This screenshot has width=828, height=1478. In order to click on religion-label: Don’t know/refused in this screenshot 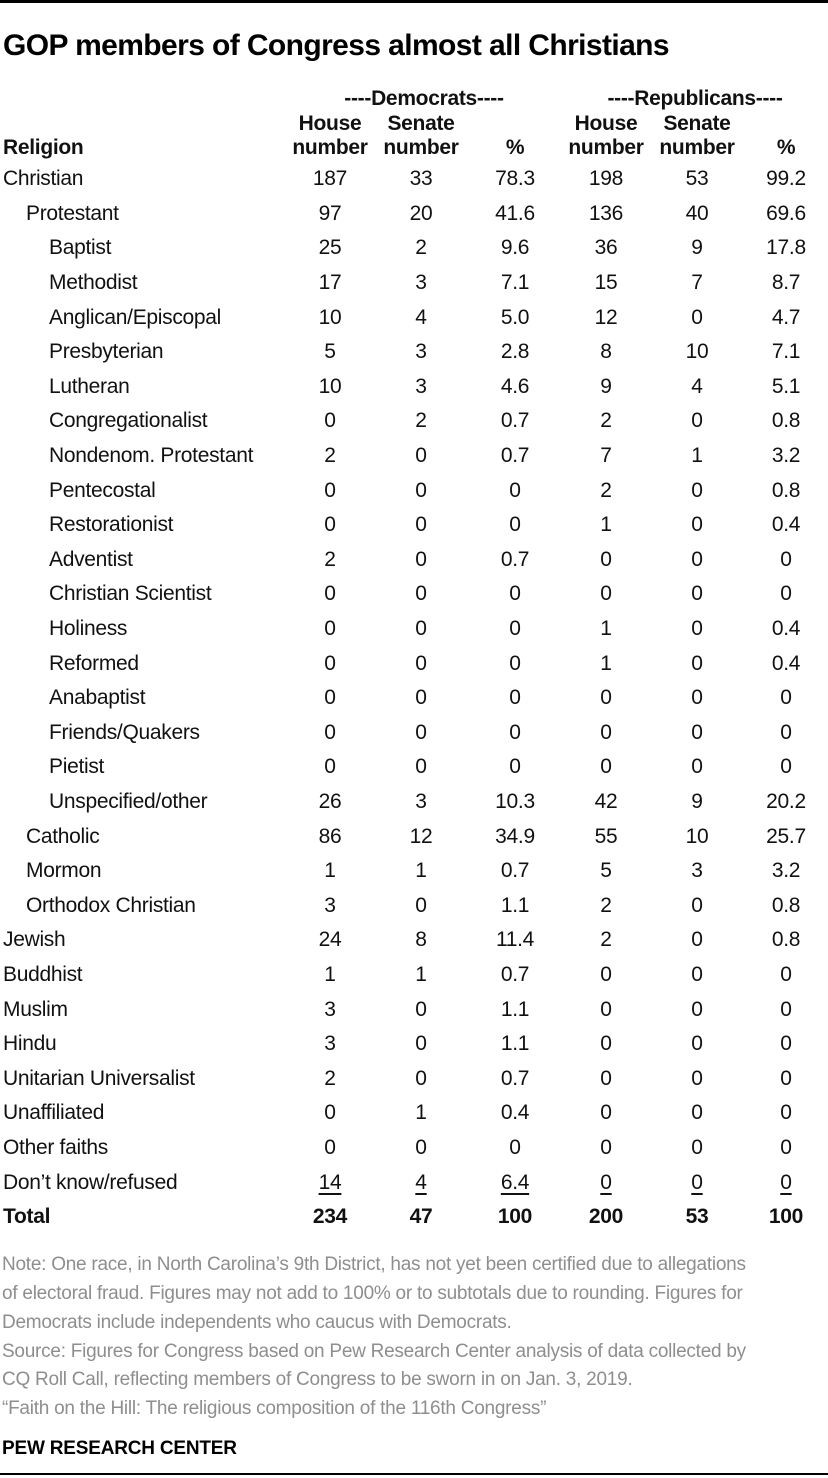, I will do `click(90, 1182)`.